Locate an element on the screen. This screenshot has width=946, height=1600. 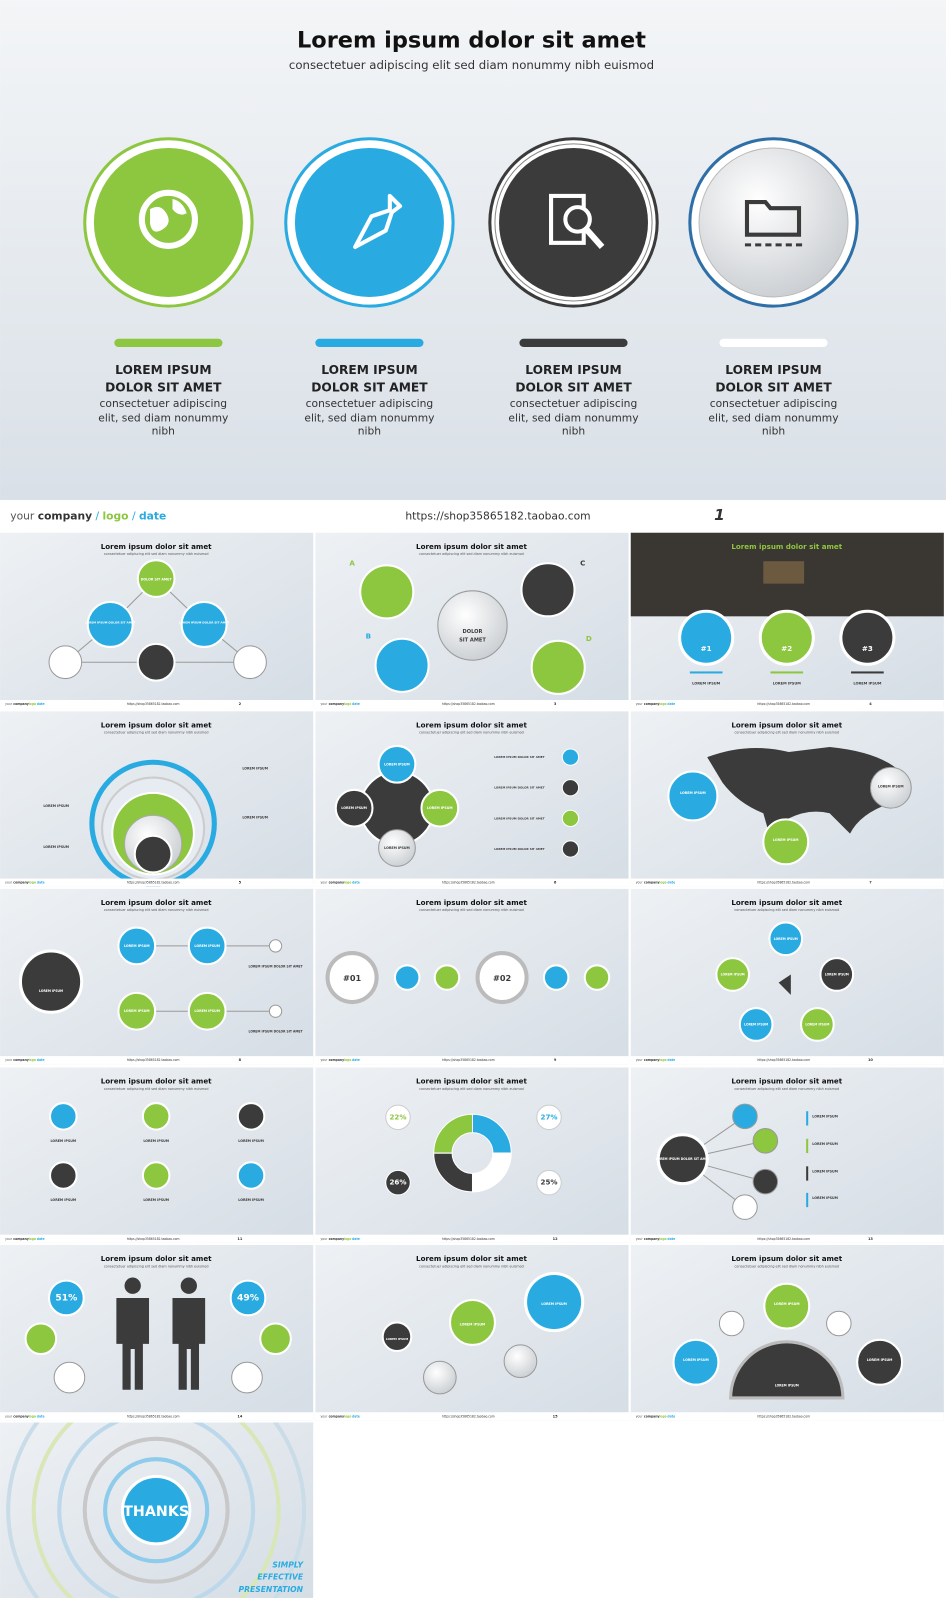
label: 14 is located at coordinates (239, 1416).